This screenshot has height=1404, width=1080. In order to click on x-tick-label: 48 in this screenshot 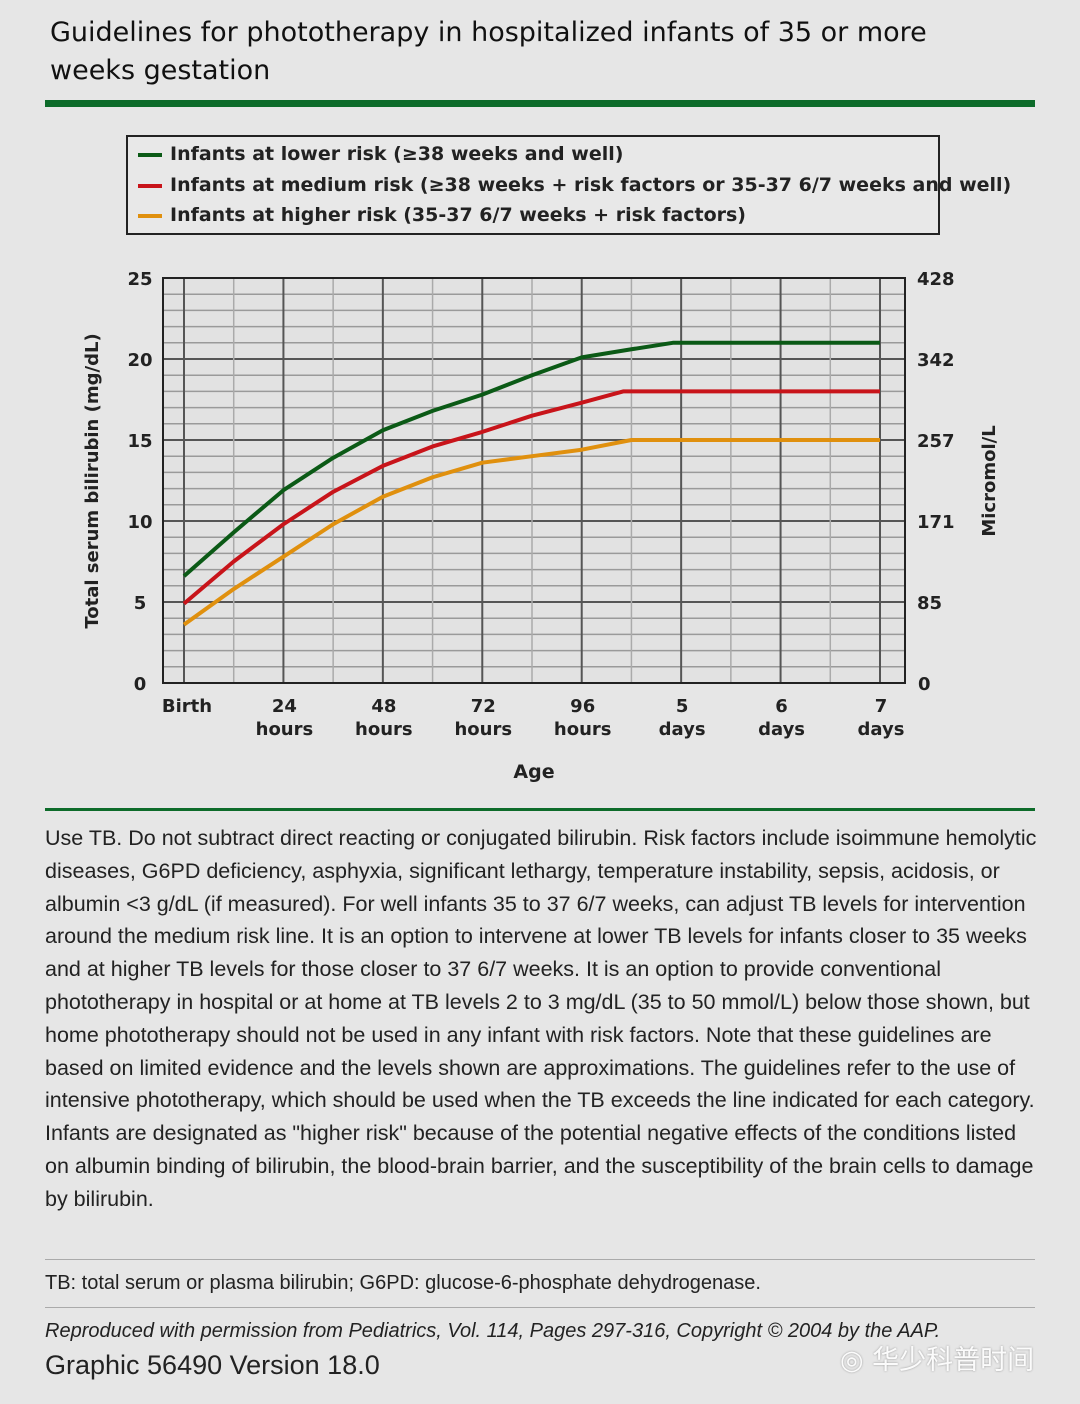, I will do `click(383, 706)`.